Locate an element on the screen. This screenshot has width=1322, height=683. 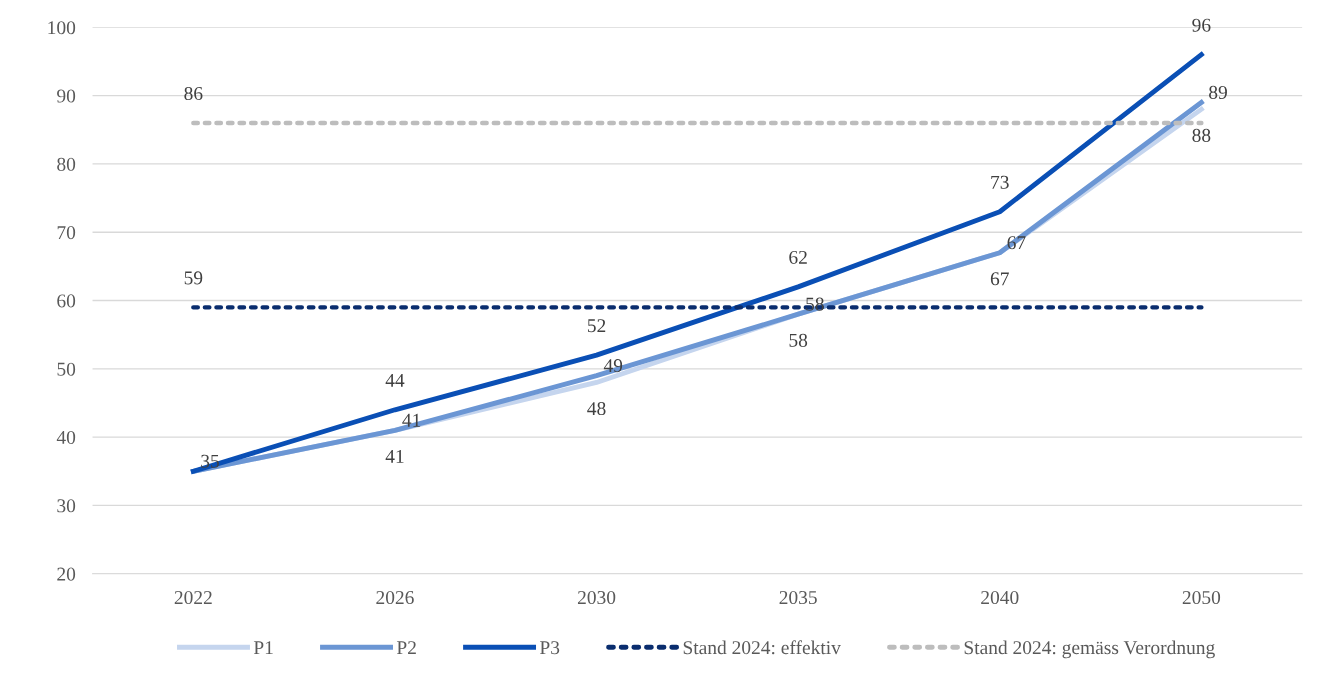
y-tick-label: 60 is located at coordinates (66, 301).